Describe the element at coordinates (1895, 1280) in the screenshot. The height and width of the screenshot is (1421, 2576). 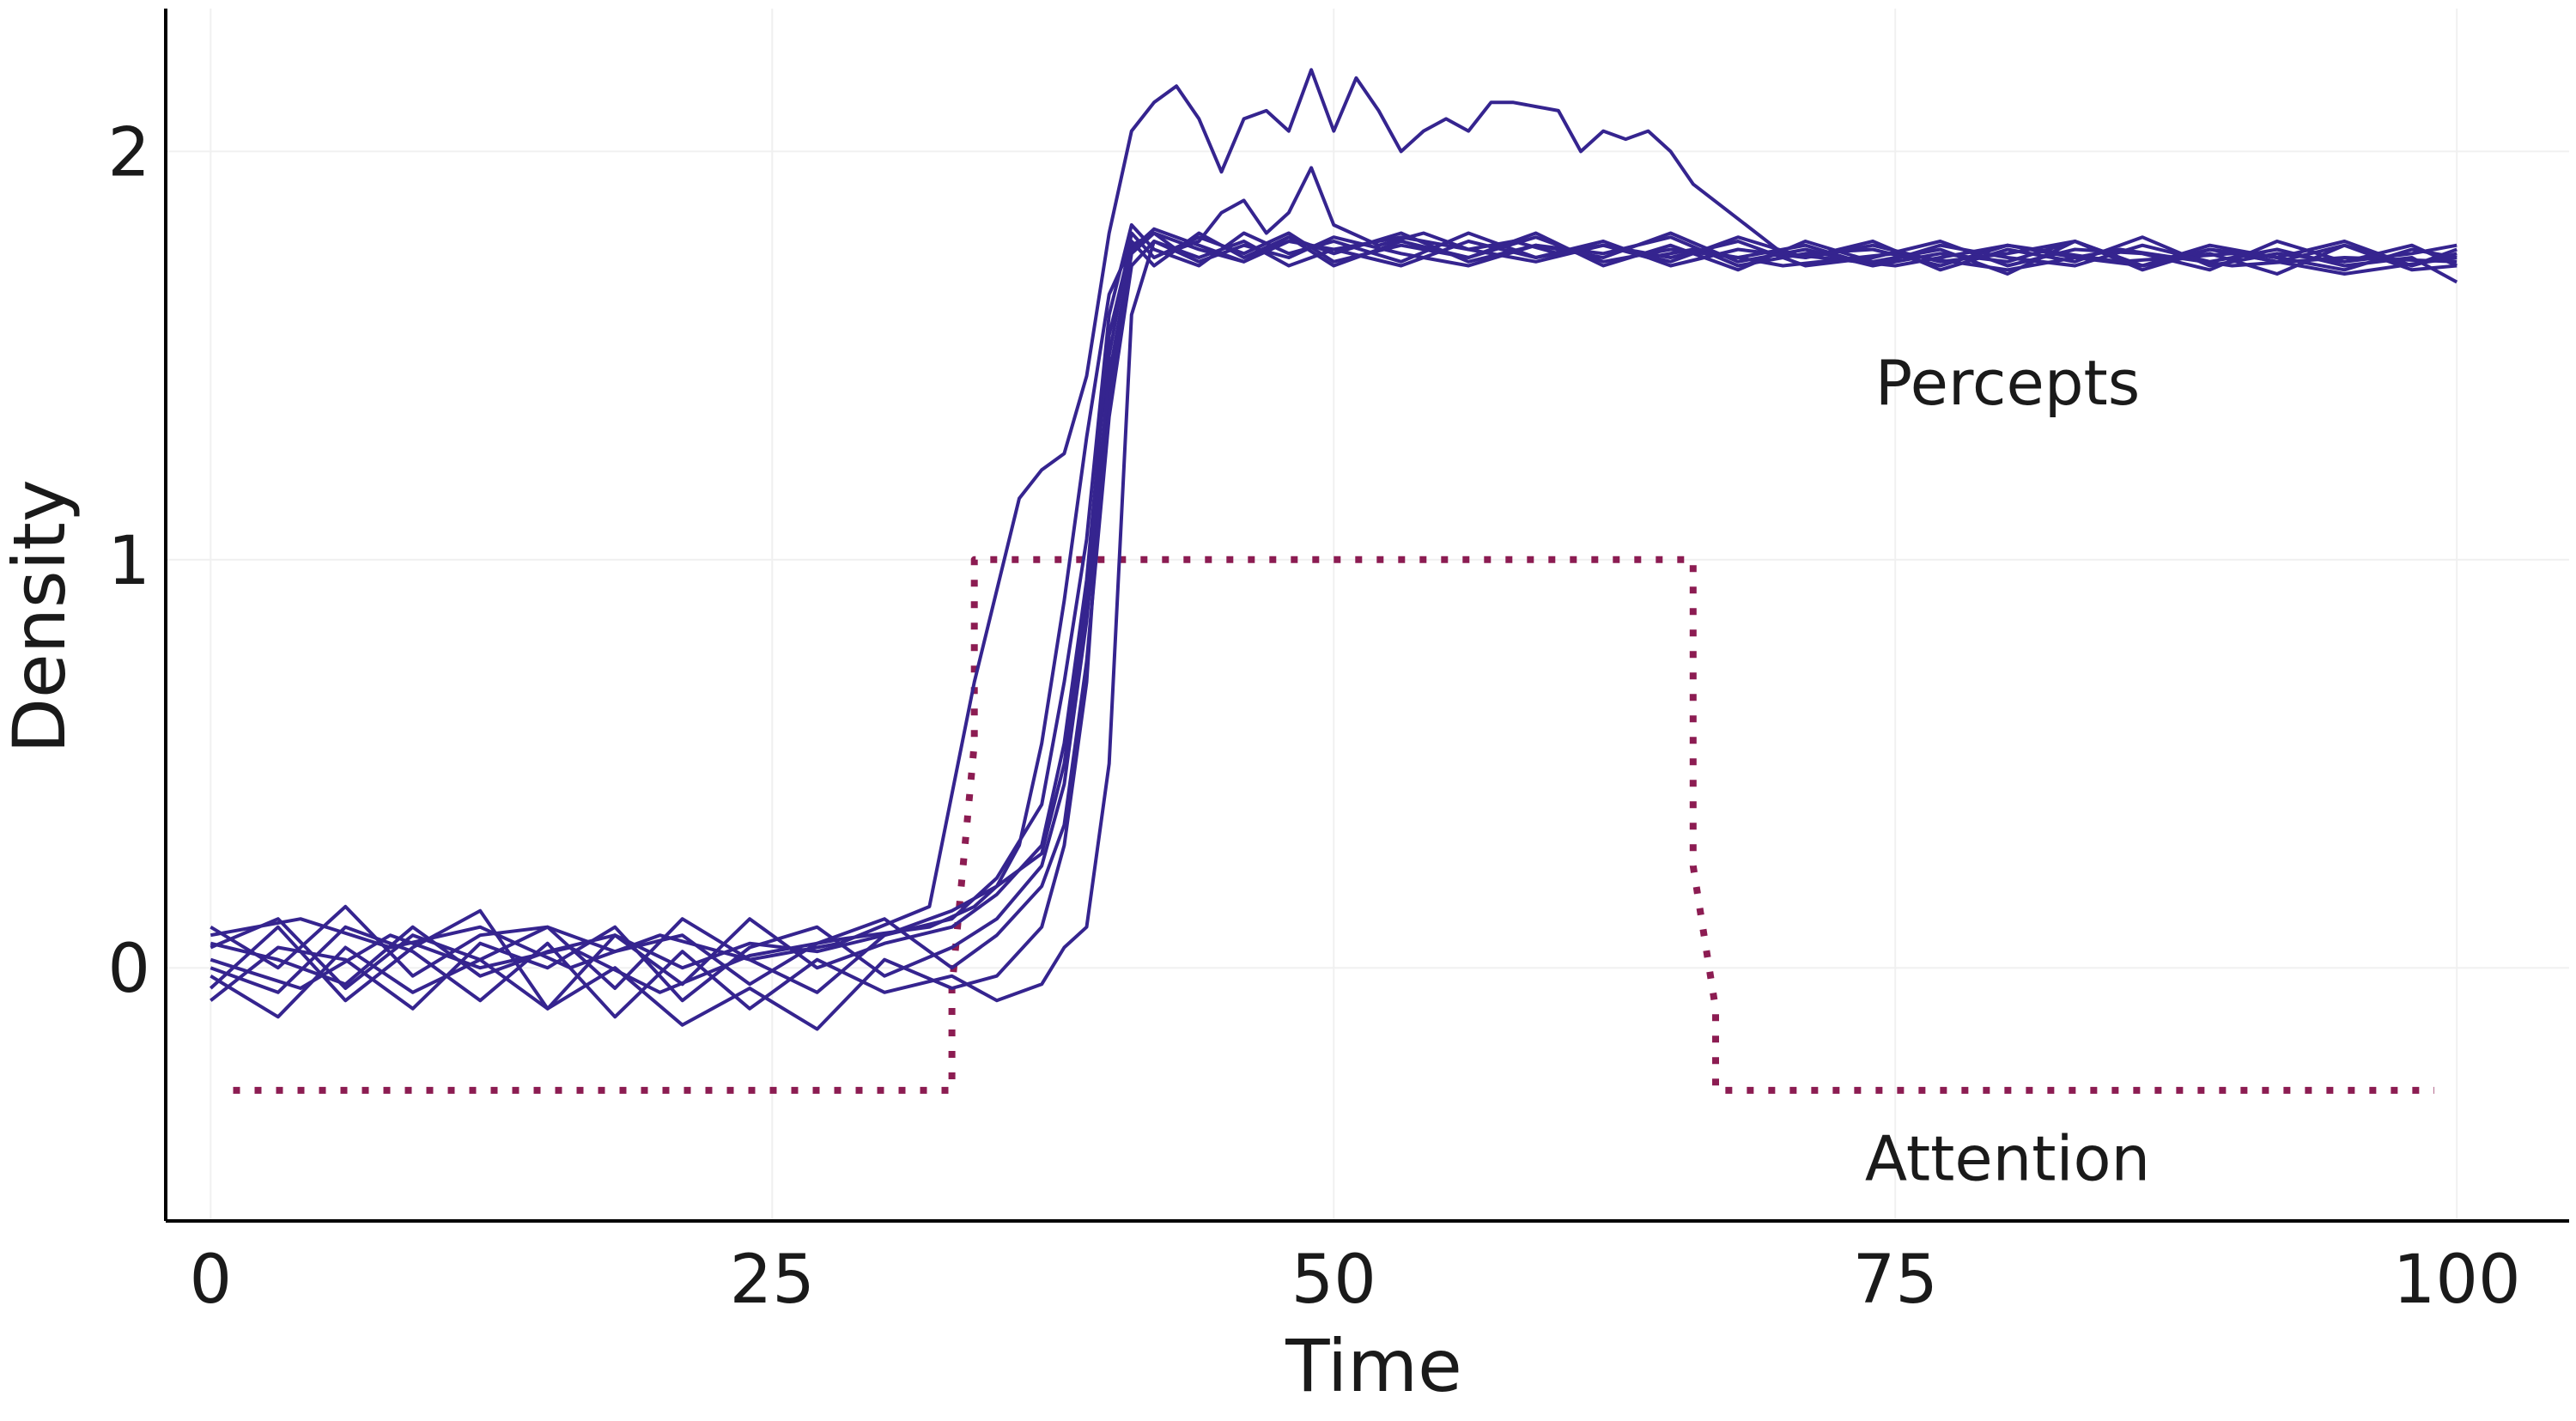
I see `x-tick-label: 75` at that location.